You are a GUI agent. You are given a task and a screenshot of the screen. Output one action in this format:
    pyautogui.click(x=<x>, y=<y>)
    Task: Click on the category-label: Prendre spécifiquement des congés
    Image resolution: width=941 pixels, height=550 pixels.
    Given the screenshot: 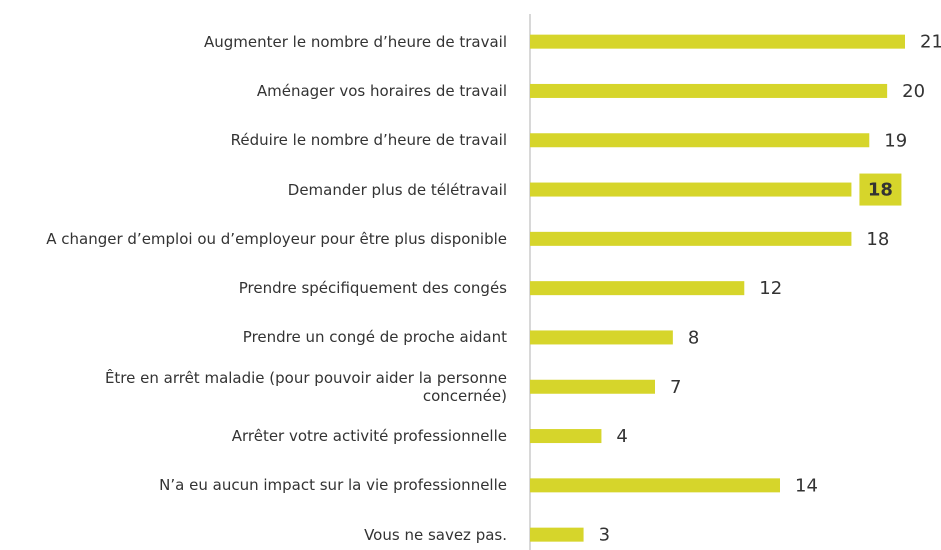 What is the action you would take?
    pyautogui.click(x=372, y=288)
    